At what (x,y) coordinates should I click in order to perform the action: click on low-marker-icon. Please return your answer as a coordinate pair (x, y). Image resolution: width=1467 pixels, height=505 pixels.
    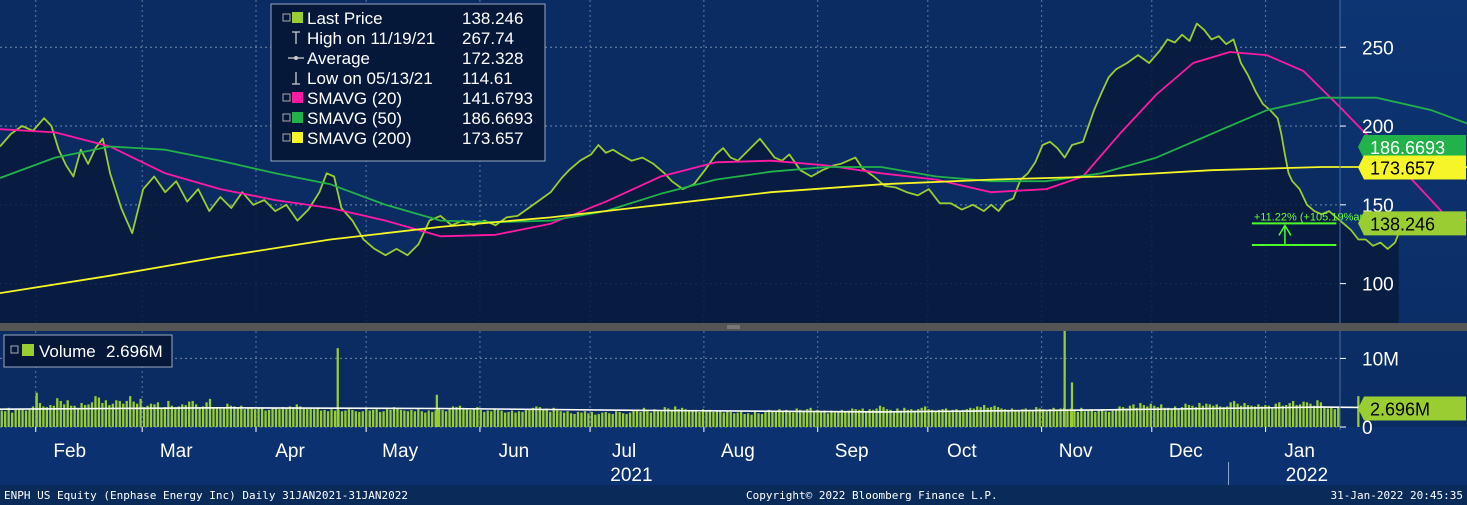
    Looking at the image, I should click on (296, 78).